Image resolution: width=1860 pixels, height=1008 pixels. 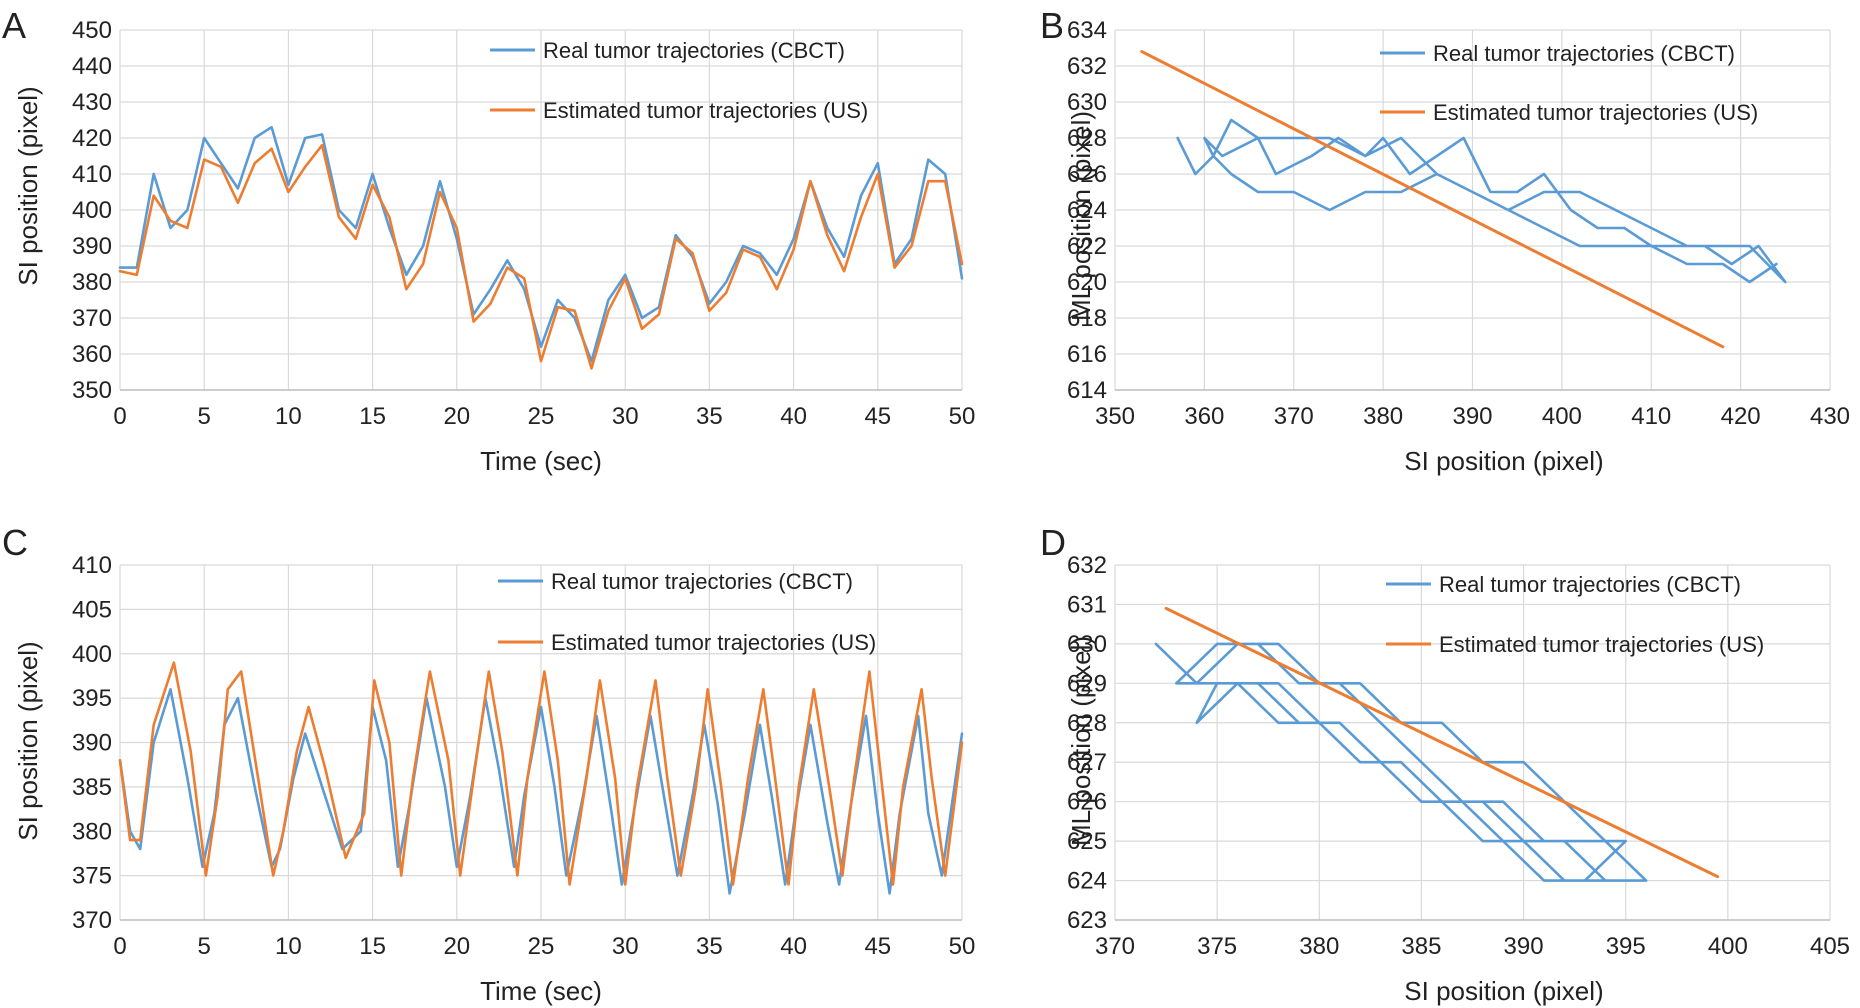 What do you see at coordinates (1294, 416) in the screenshot?
I see `panel-b-xtick-label: 370` at bounding box center [1294, 416].